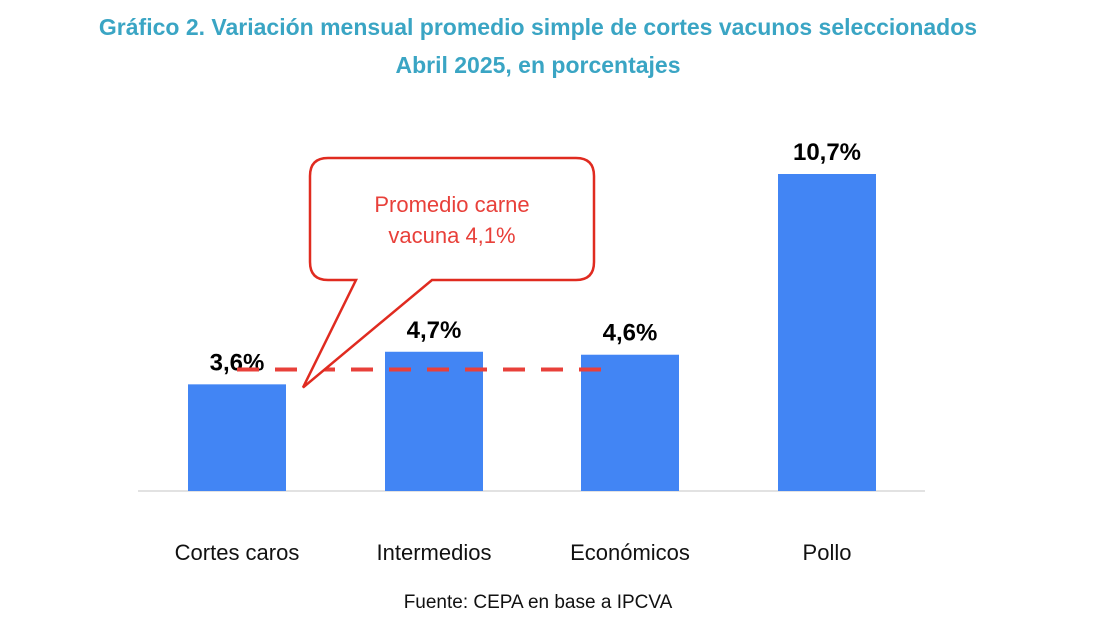  What do you see at coordinates (237, 552) in the screenshot?
I see `x-tick-label: Cortes caros` at bounding box center [237, 552].